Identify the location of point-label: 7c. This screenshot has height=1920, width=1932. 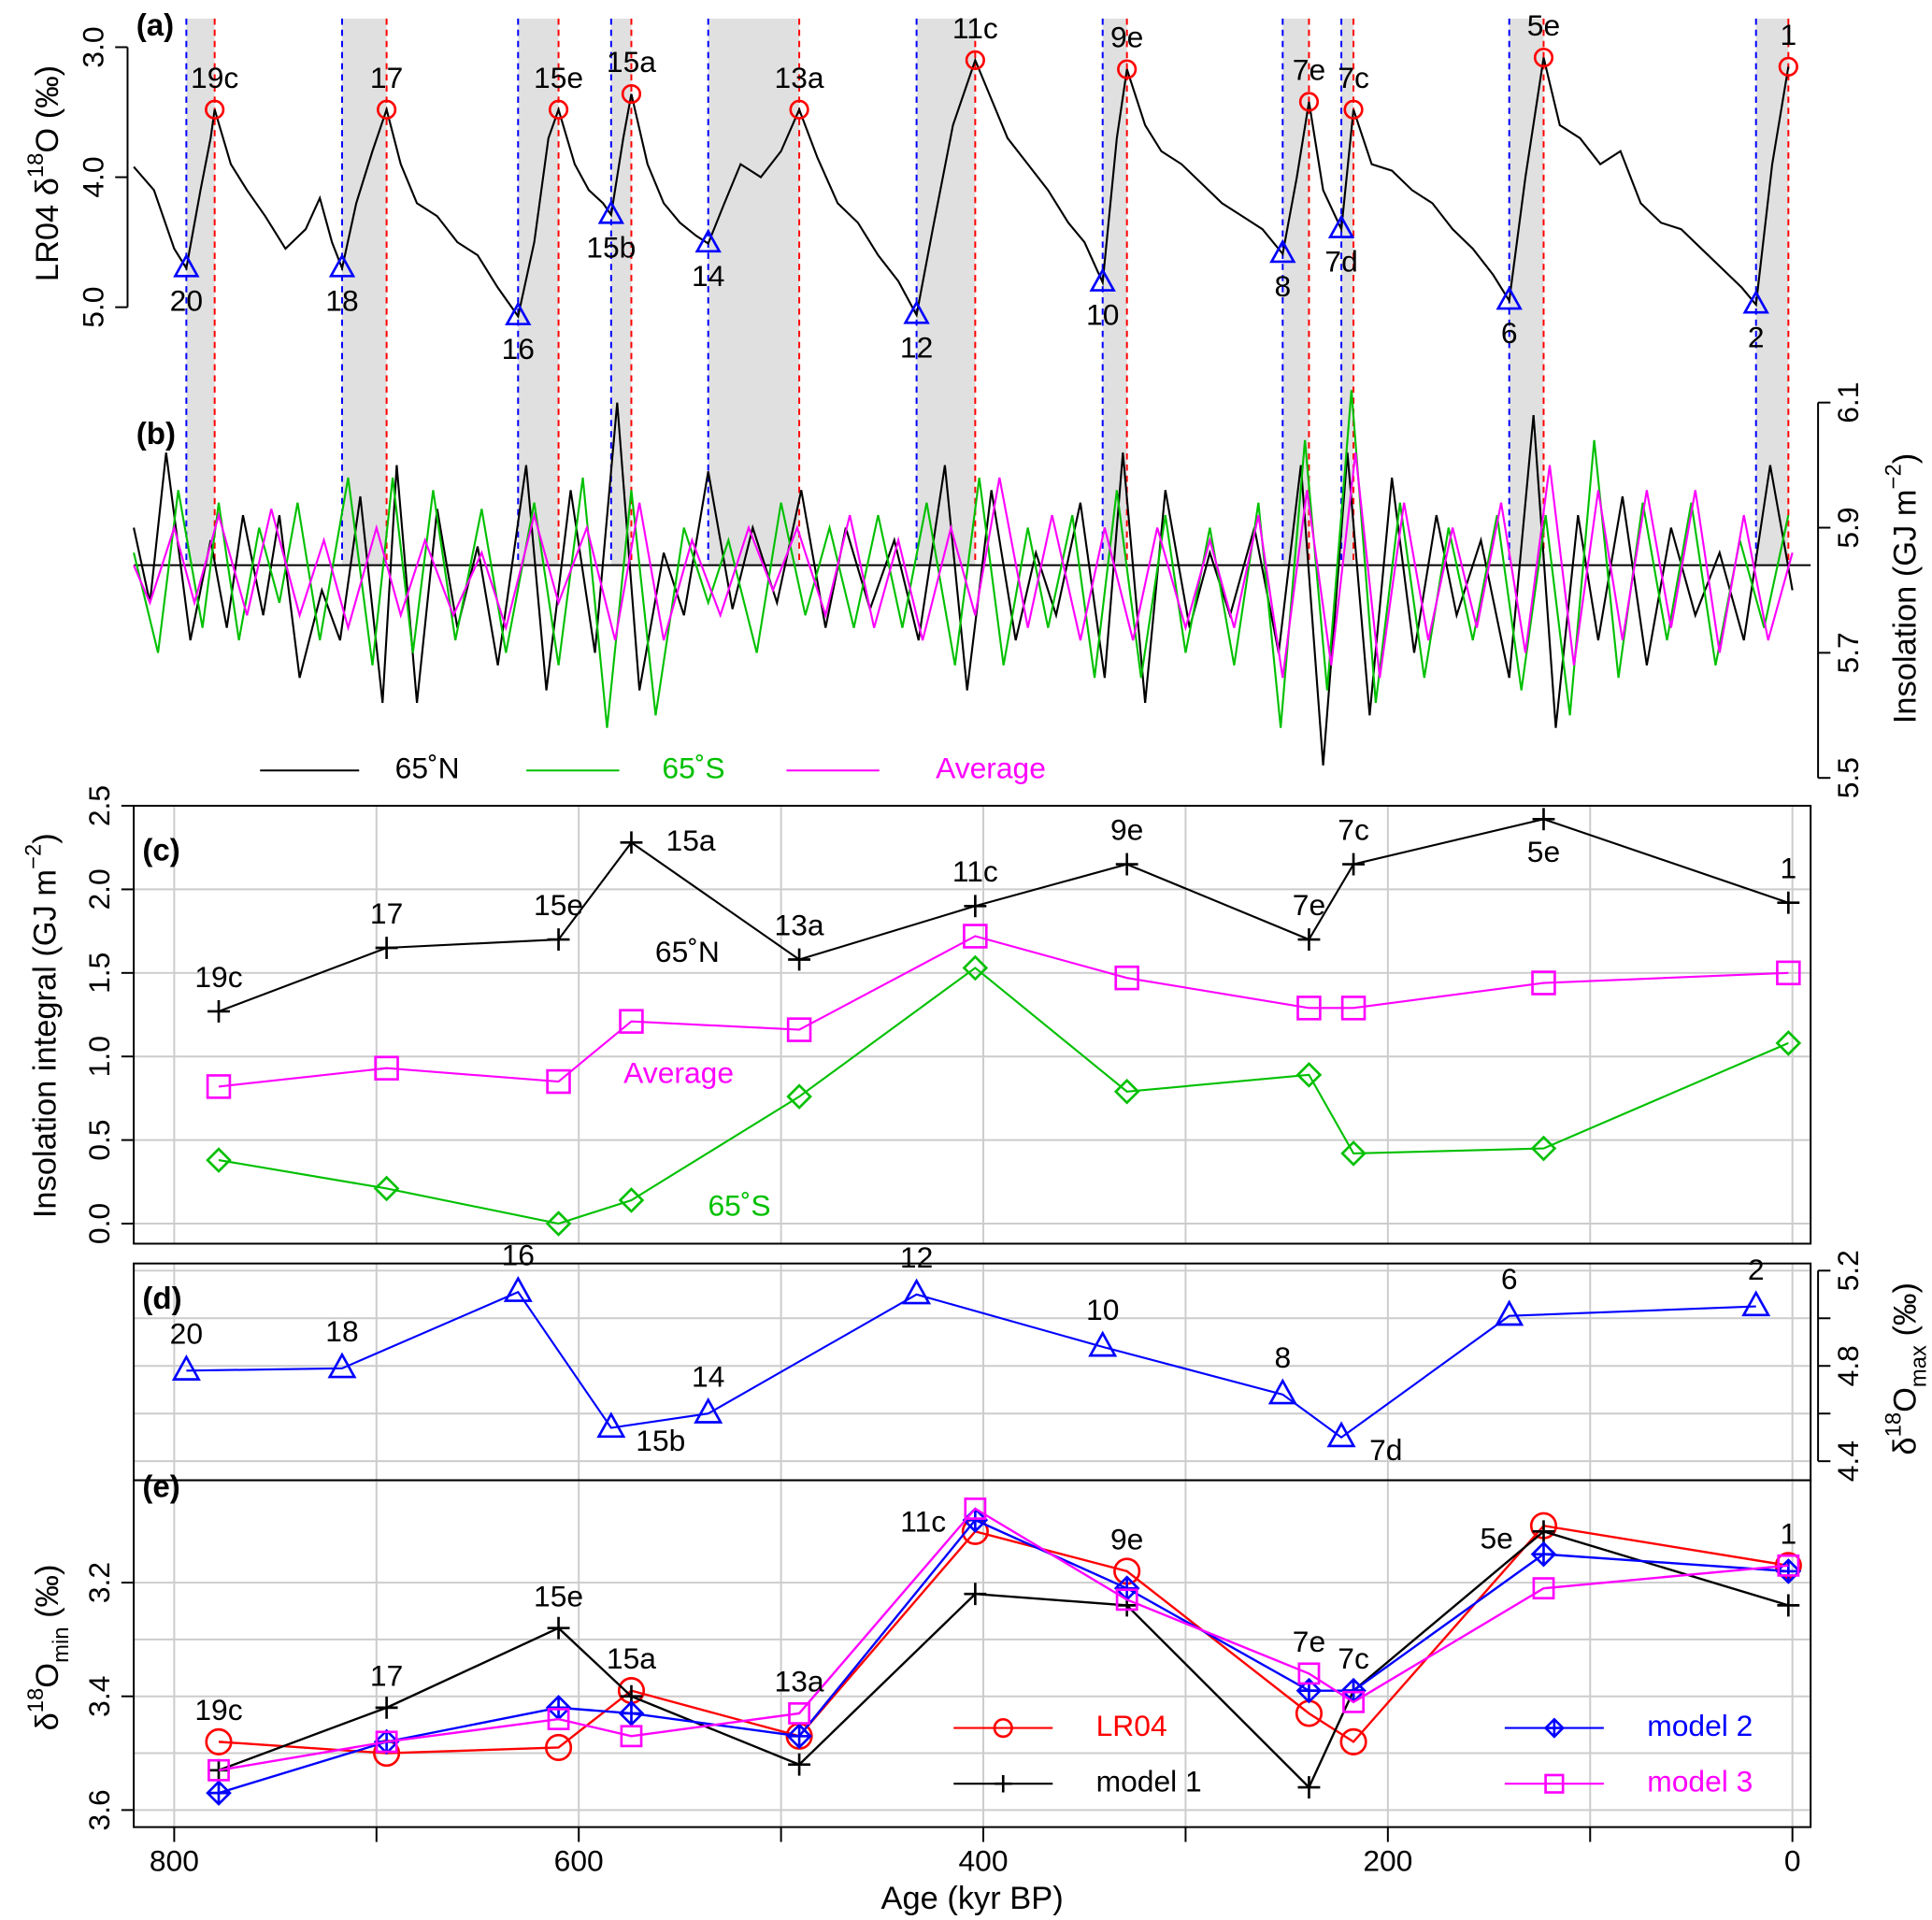
(1353, 1658).